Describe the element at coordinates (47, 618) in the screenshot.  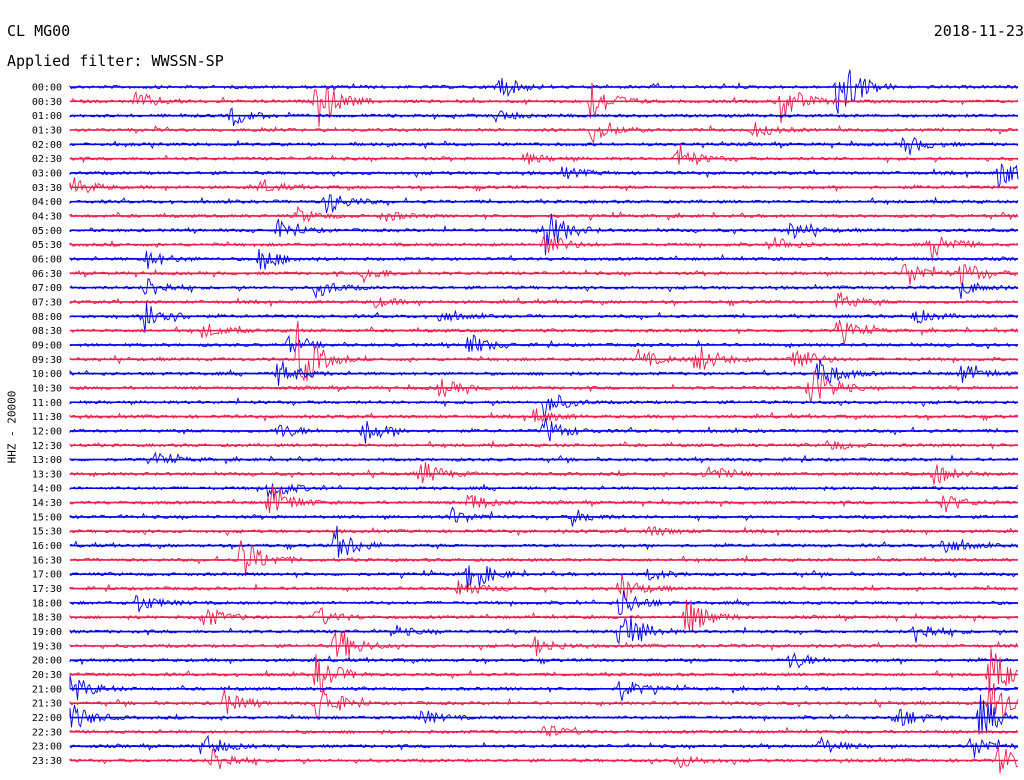
I see `time-tick-label: 18:30` at that location.